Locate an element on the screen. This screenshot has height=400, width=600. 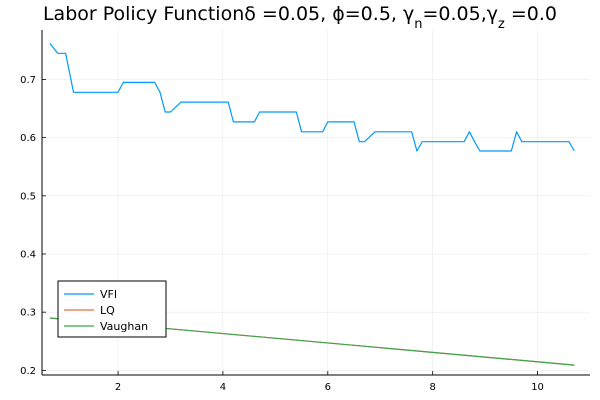
title-param-subscript: z is located at coordinates (501, 24).